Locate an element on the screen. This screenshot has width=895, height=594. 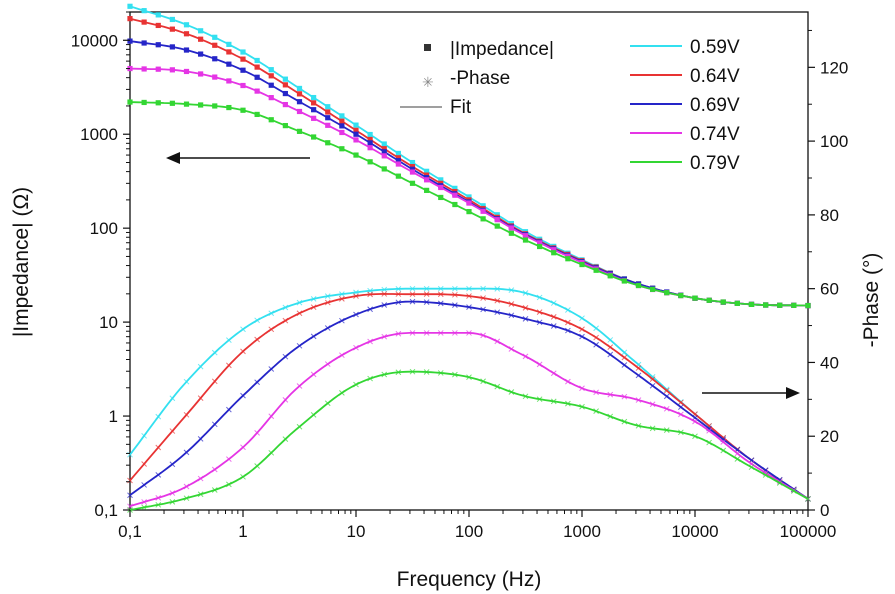
left-y-tick-label: 0,1 is located at coordinates (106, 510).